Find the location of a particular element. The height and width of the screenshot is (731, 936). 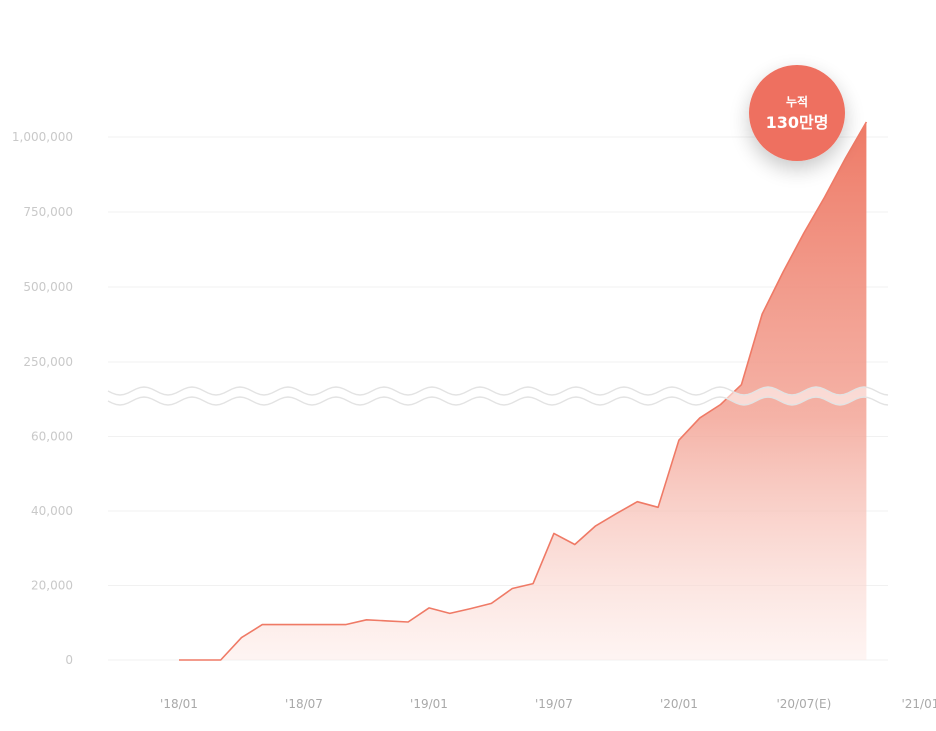

x-tick-label: '21/01(E) is located at coordinates (918, 704).